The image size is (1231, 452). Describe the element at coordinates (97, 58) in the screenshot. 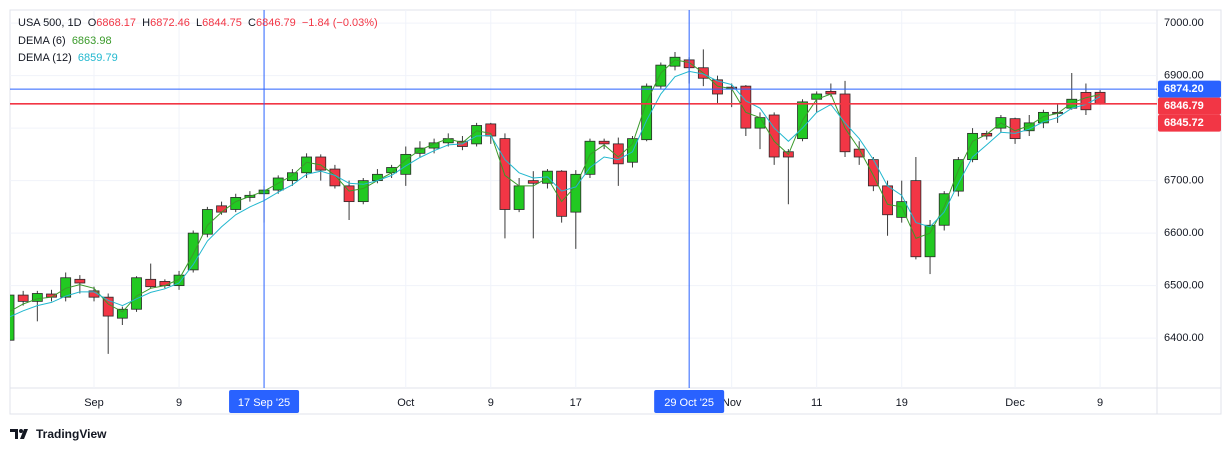

I see `legend-value: 6859.79` at that location.